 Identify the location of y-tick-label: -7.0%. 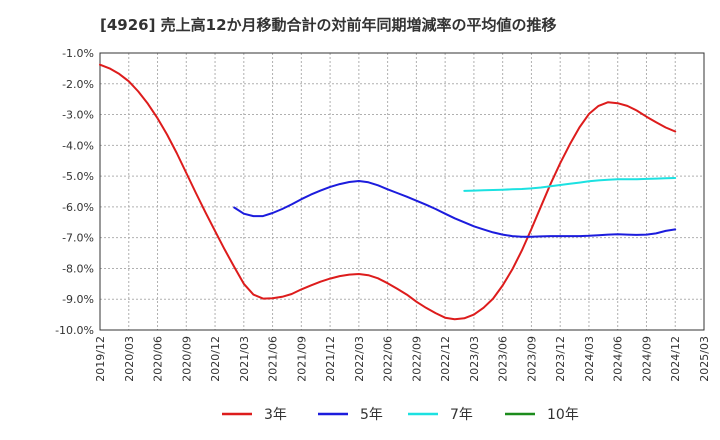
(78, 238).